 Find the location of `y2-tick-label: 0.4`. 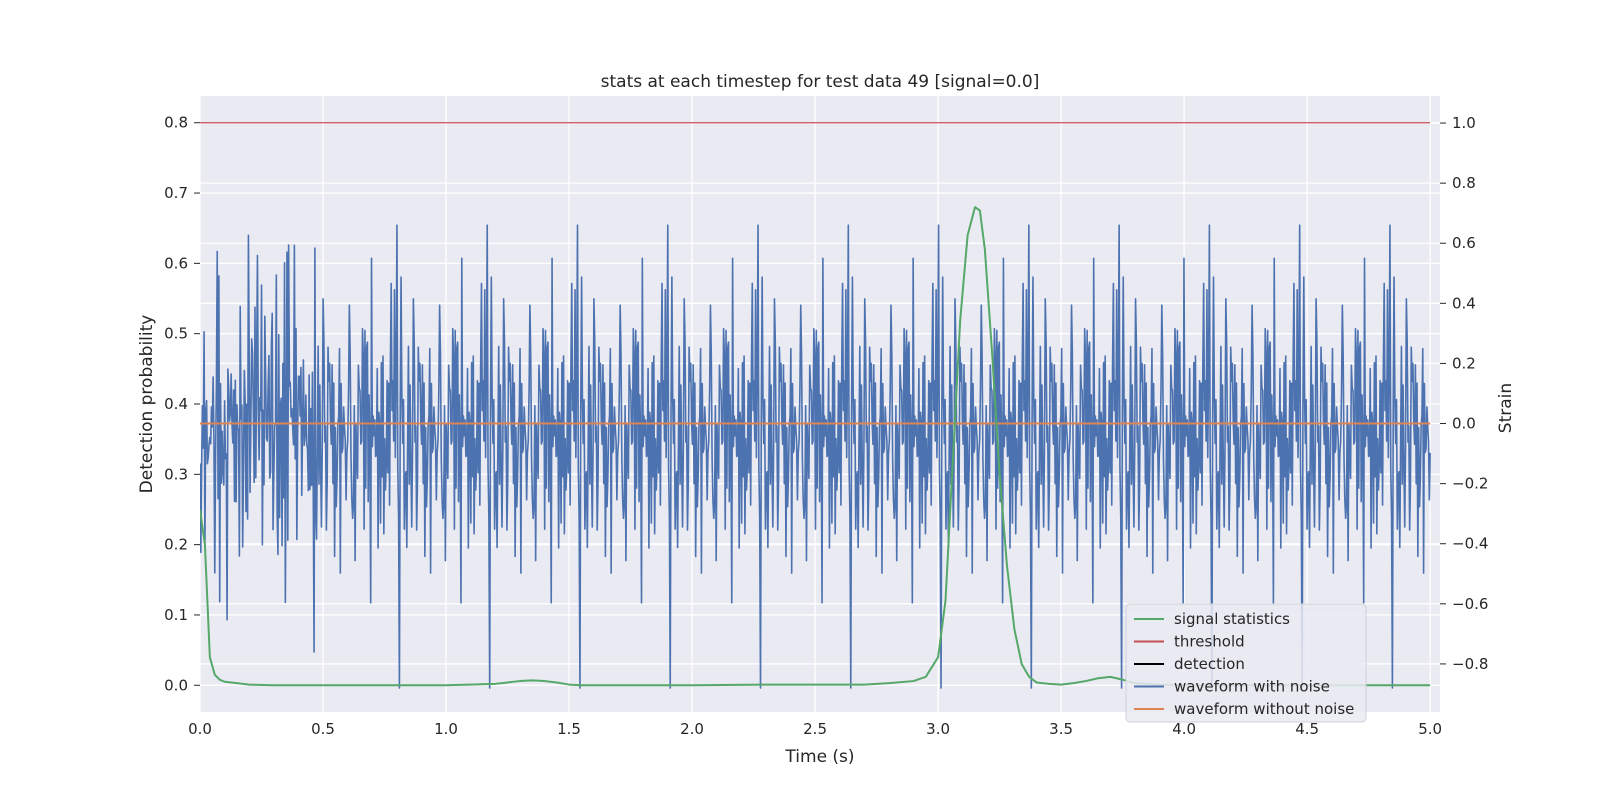

y2-tick-label: 0.4 is located at coordinates (1464, 303).